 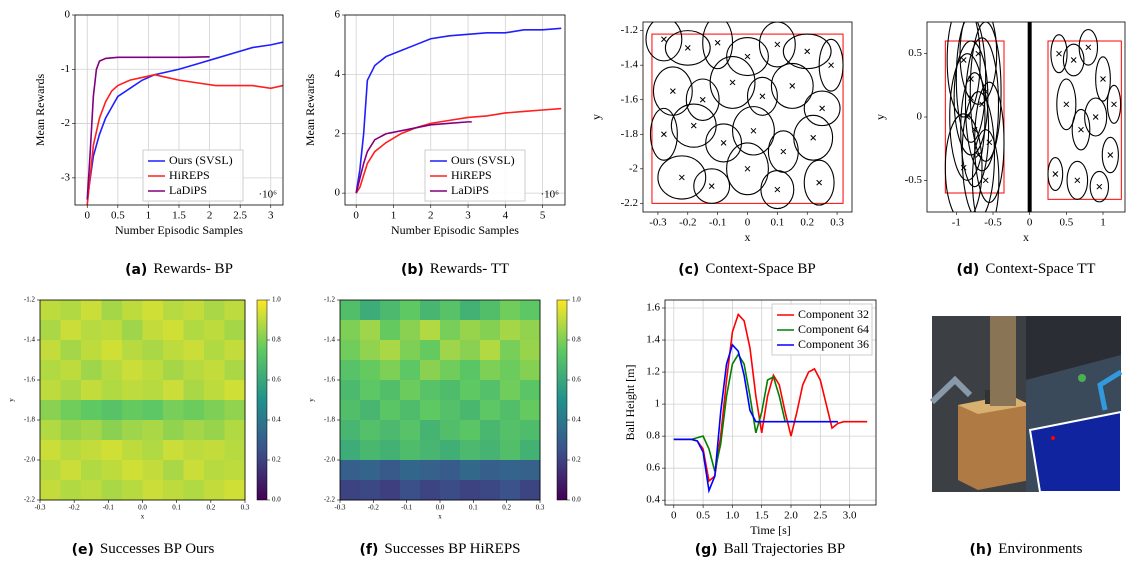 What do you see at coordinates (330, 300) in the screenshot?
I see `y-tick-label: -1.2` at bounding box center [330, 300].